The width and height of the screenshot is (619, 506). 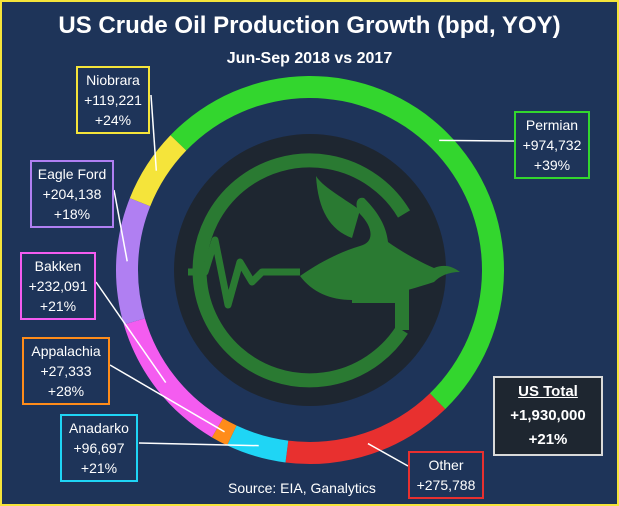 I want to click on label-eagle-ford: Eagle Ford +204,138 +18%, so click(x=72, y=194).